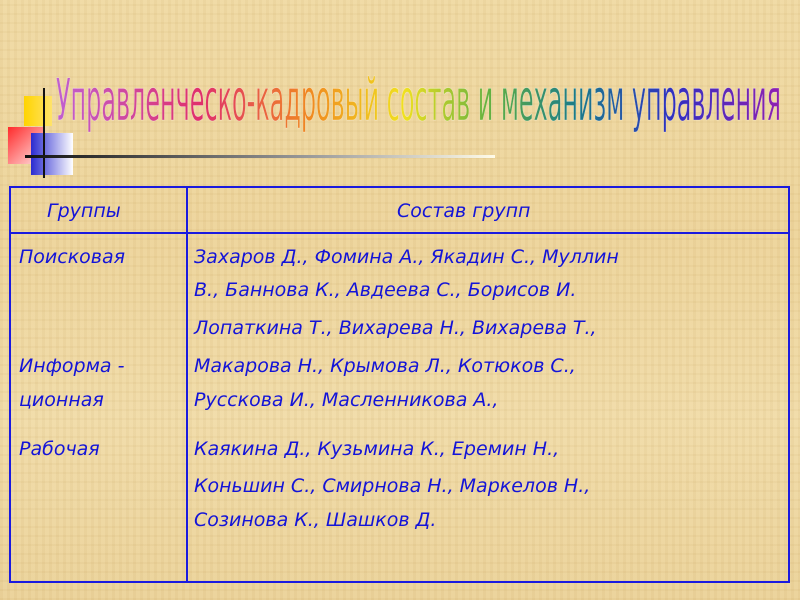  What do you see at coordinates (406, 257) in the screenshot?
I see `members-line: Захаров Д., Фомина А., Якадин С., Муллин` at bounding box center [406, 257].